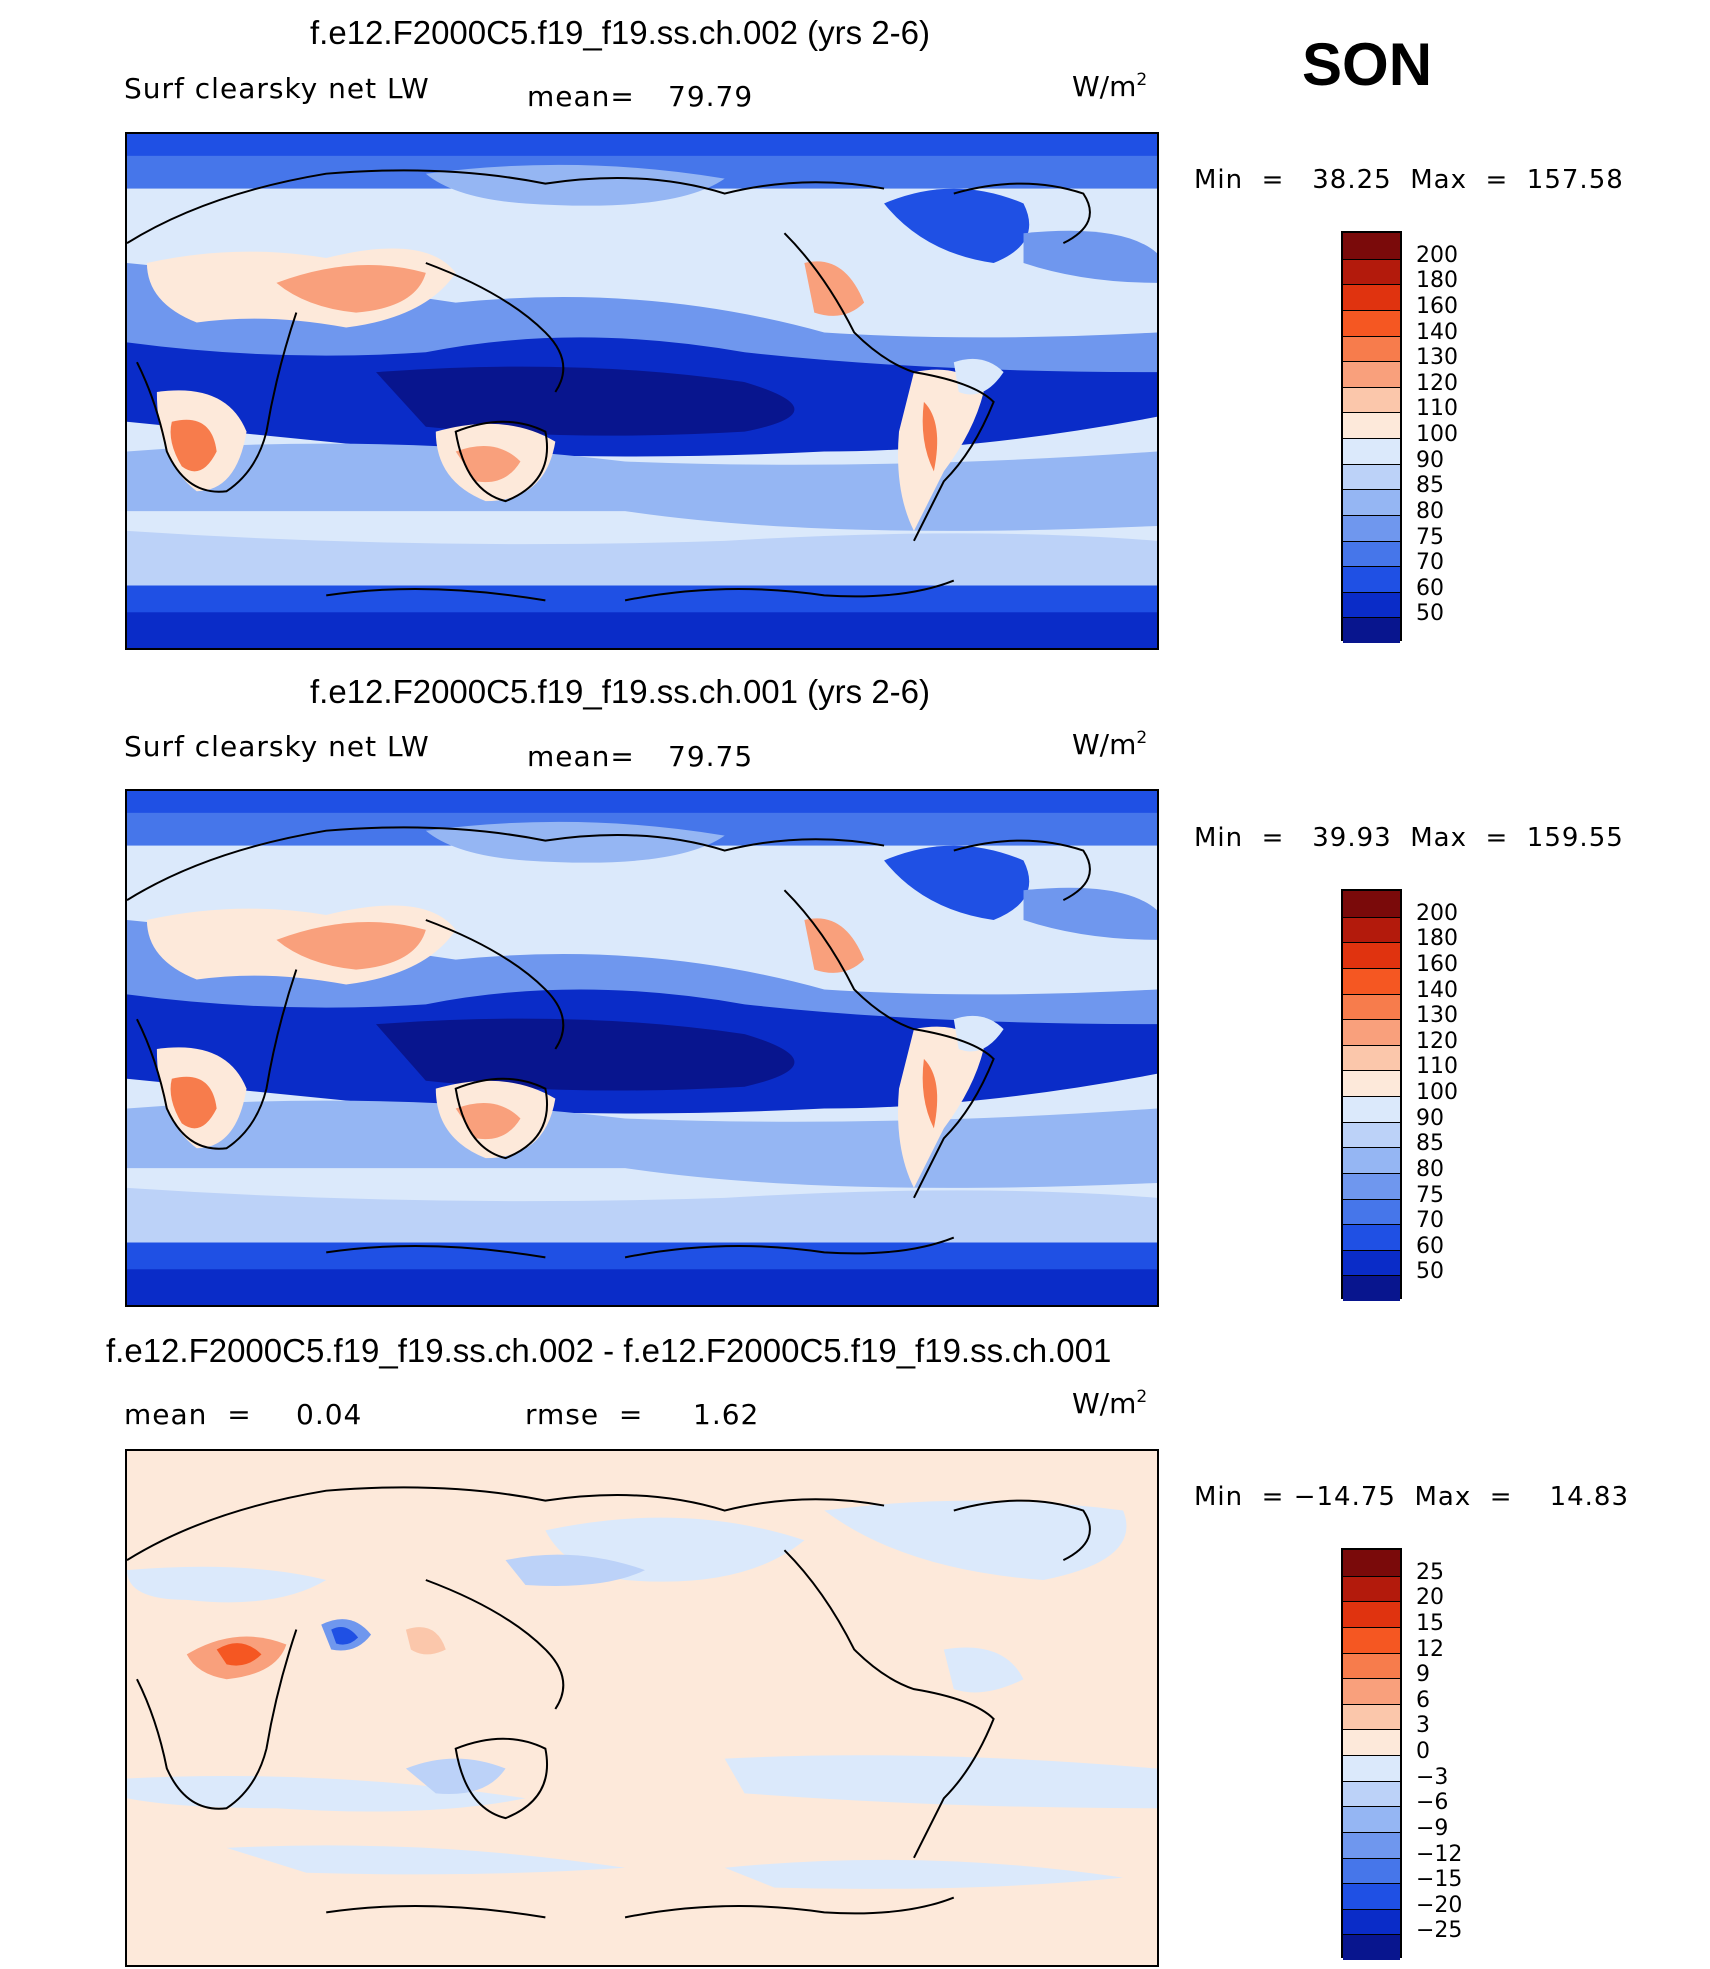  Describe the element at coordinates (1432, 1777) in the screenshot. I see `panel3-colorbar-tick-label: −3` at that location.